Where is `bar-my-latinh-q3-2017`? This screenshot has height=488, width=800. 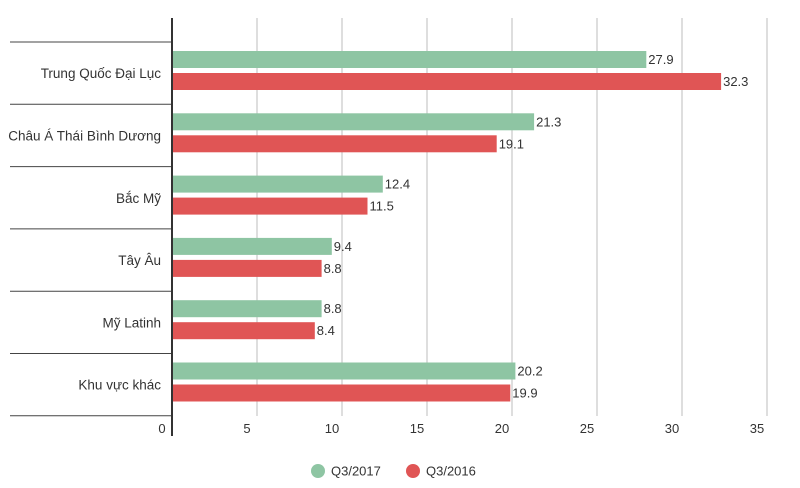
bar-my-latinh-q3-2017 is located at coordinates (247, 309).